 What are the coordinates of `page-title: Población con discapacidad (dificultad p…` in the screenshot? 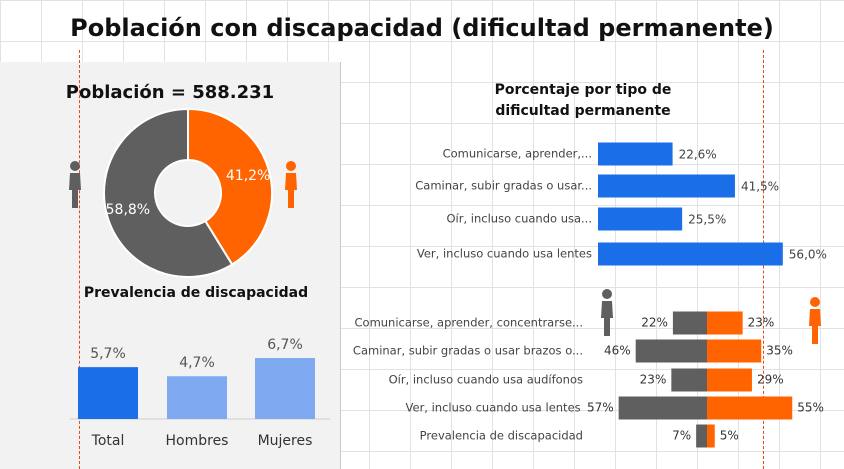 It's located at (422, 28).